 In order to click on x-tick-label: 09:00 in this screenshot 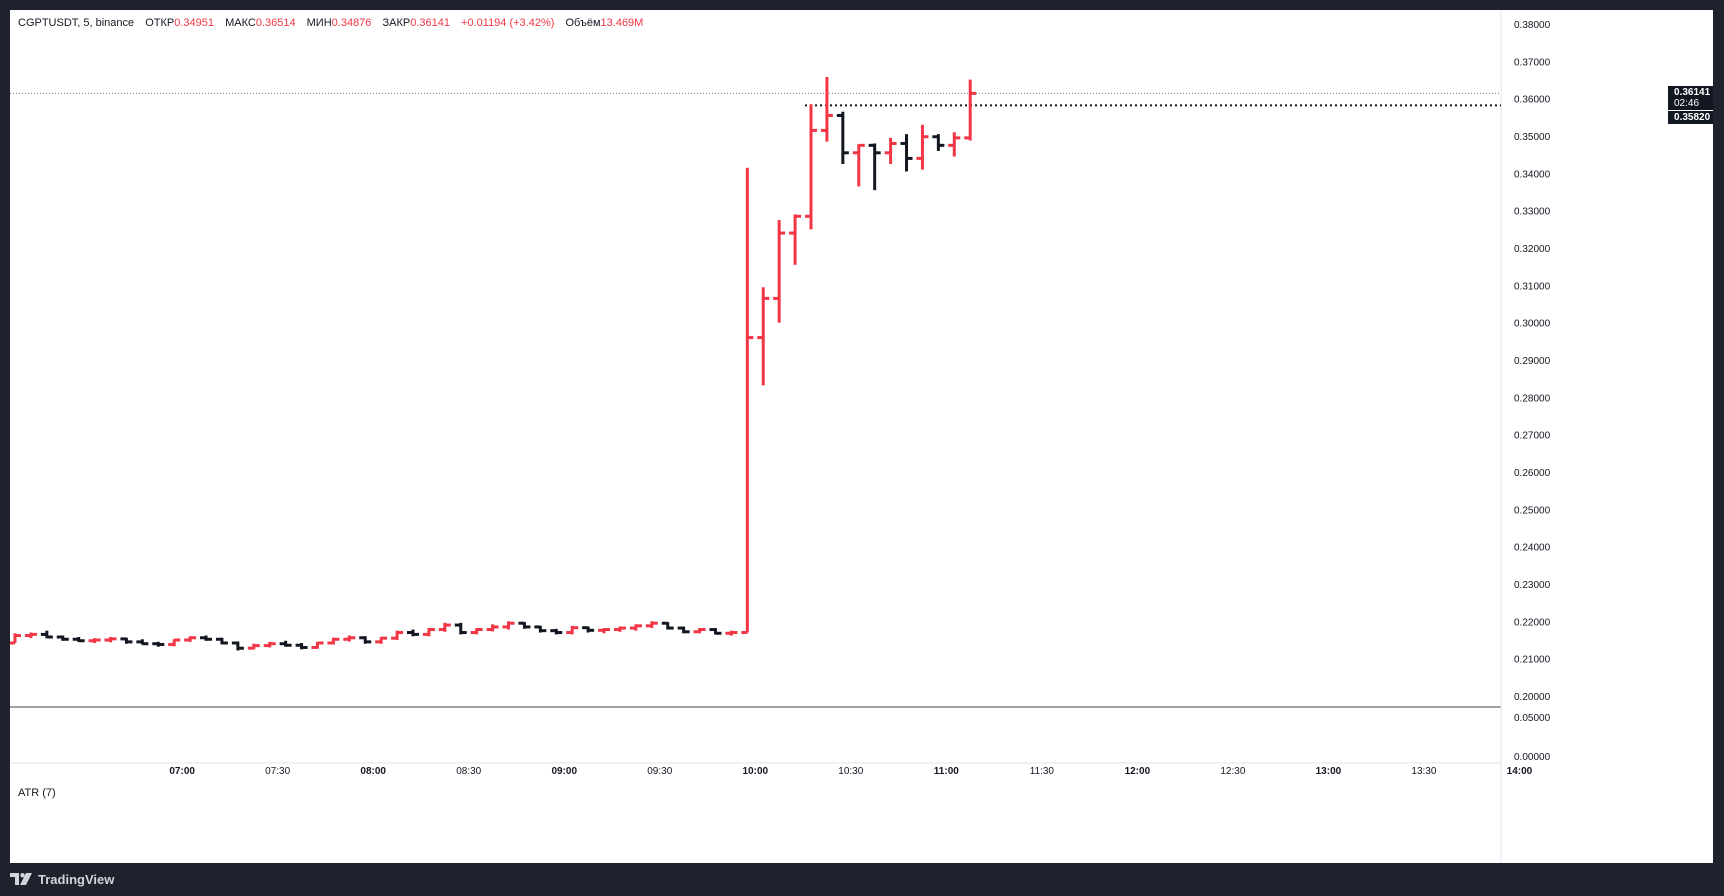, I will do `click(564, 771)`.